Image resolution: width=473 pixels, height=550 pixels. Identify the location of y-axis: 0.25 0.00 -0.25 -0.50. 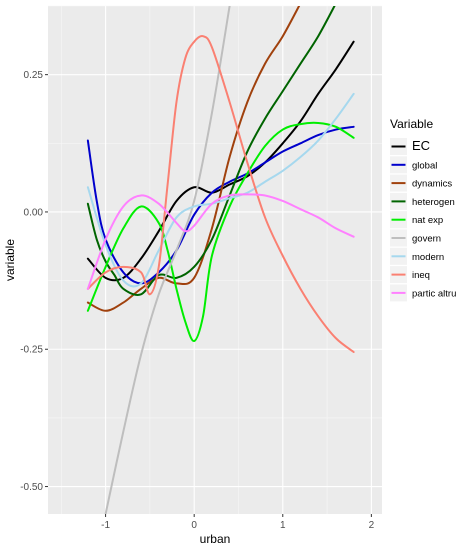
(34, 281).